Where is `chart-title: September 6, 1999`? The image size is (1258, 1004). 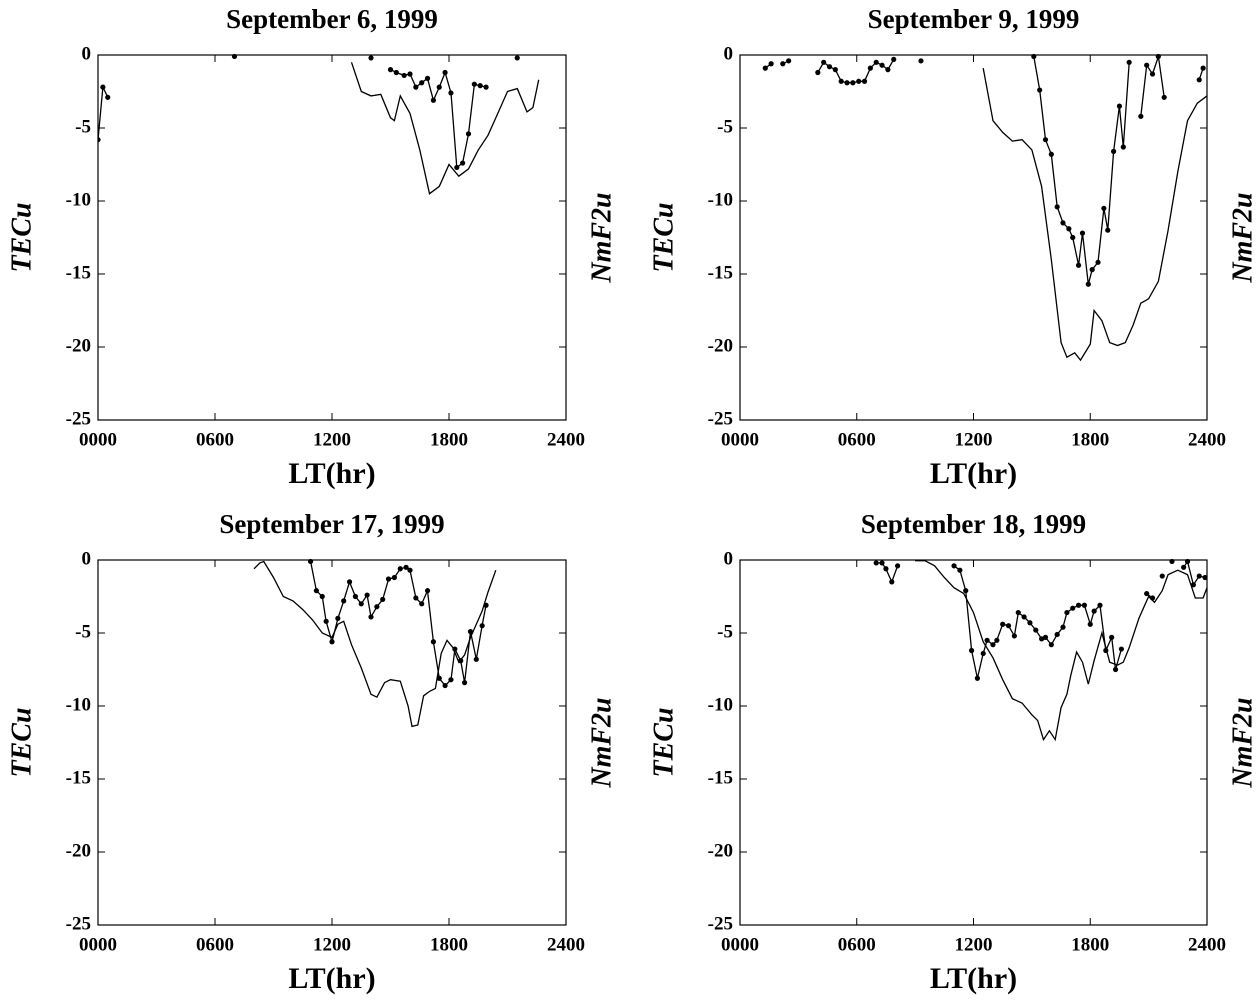 chart-title: September 6, 1999 is located at coordinates (332, 19).